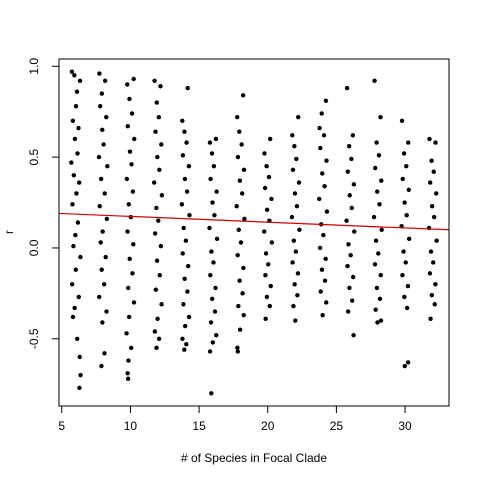  What do you see at coordinates (235, 419) in the screenshot?
I see `x-axis: 5 10 15 20 25 30` at bounding box center [235, 419].